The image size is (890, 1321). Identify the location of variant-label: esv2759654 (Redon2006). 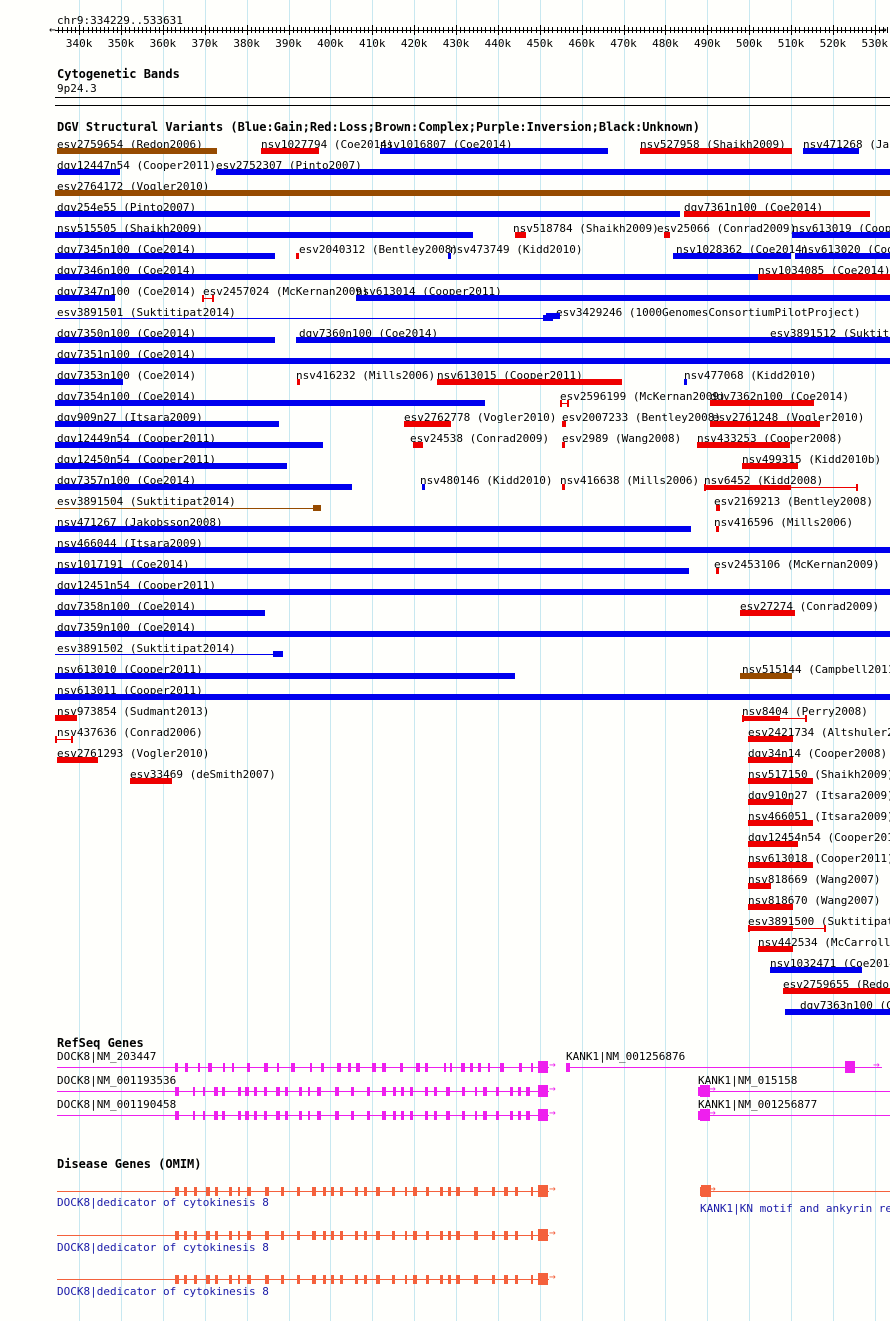
(130, 144).